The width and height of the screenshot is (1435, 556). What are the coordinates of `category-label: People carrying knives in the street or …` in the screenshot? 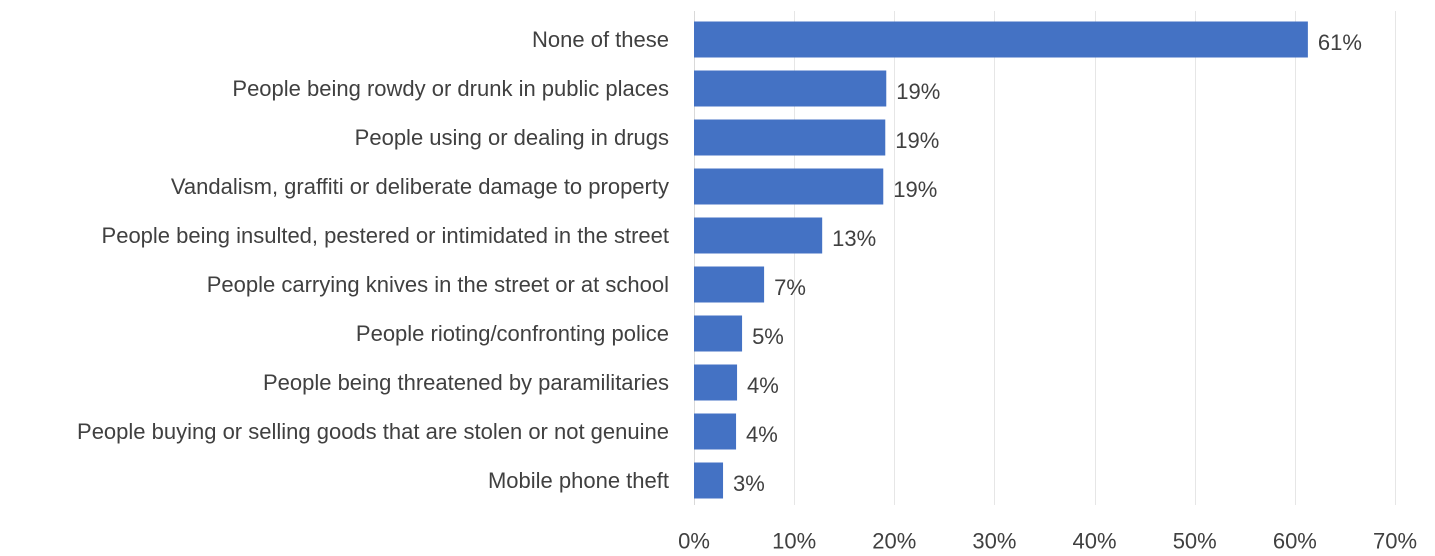 It's located at (438, 284).